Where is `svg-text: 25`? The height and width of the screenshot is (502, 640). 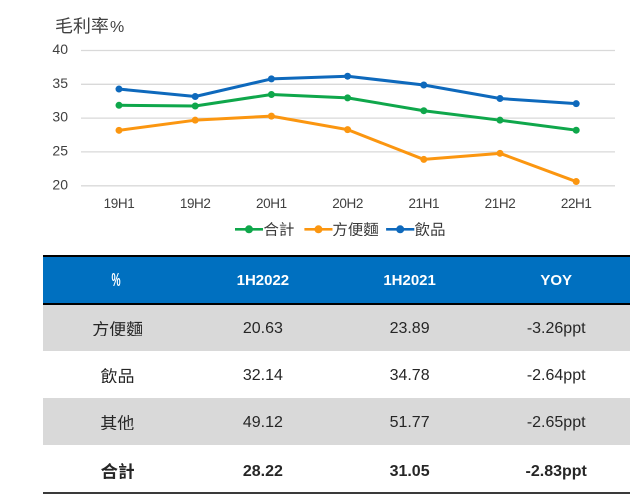
svg-text: 25 is located at coordinates (60, 151).